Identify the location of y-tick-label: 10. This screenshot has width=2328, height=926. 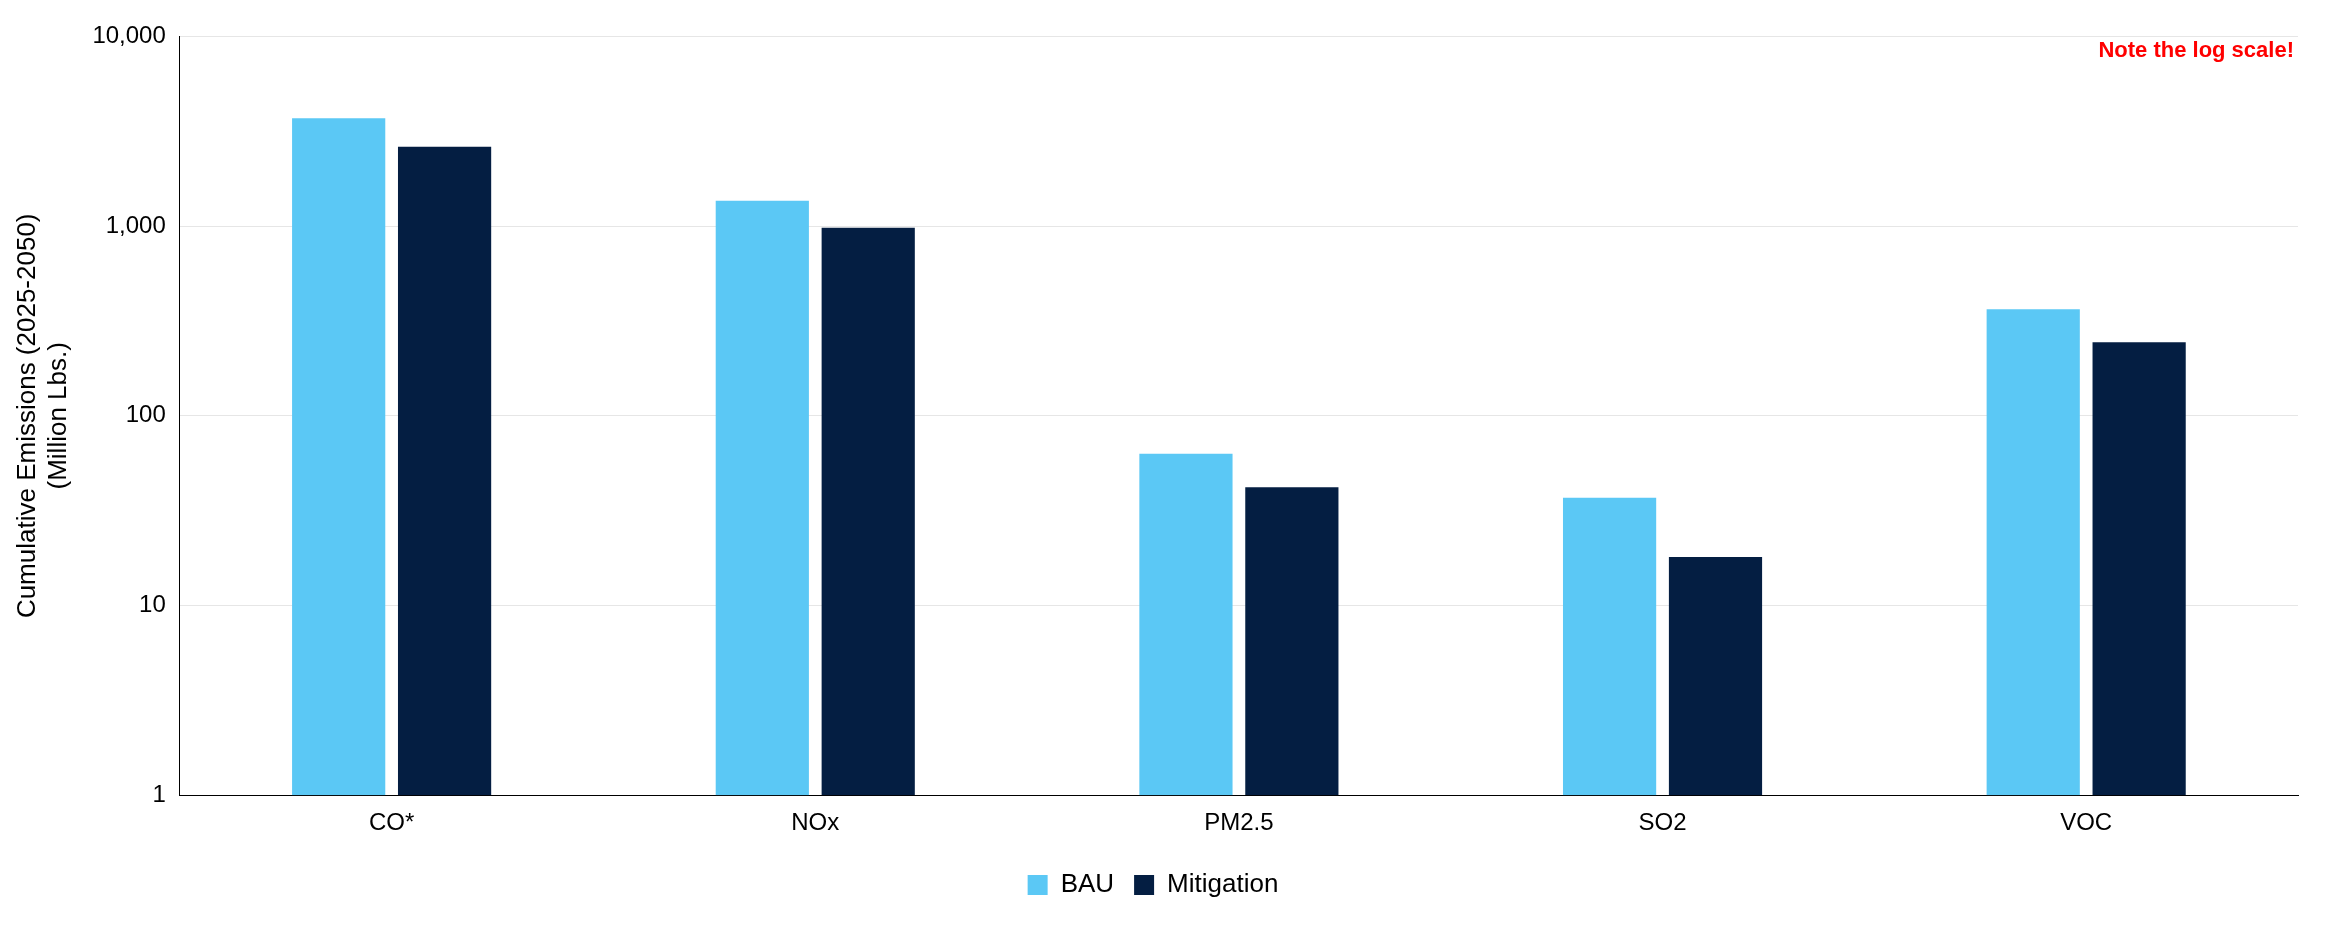
(152, 604).